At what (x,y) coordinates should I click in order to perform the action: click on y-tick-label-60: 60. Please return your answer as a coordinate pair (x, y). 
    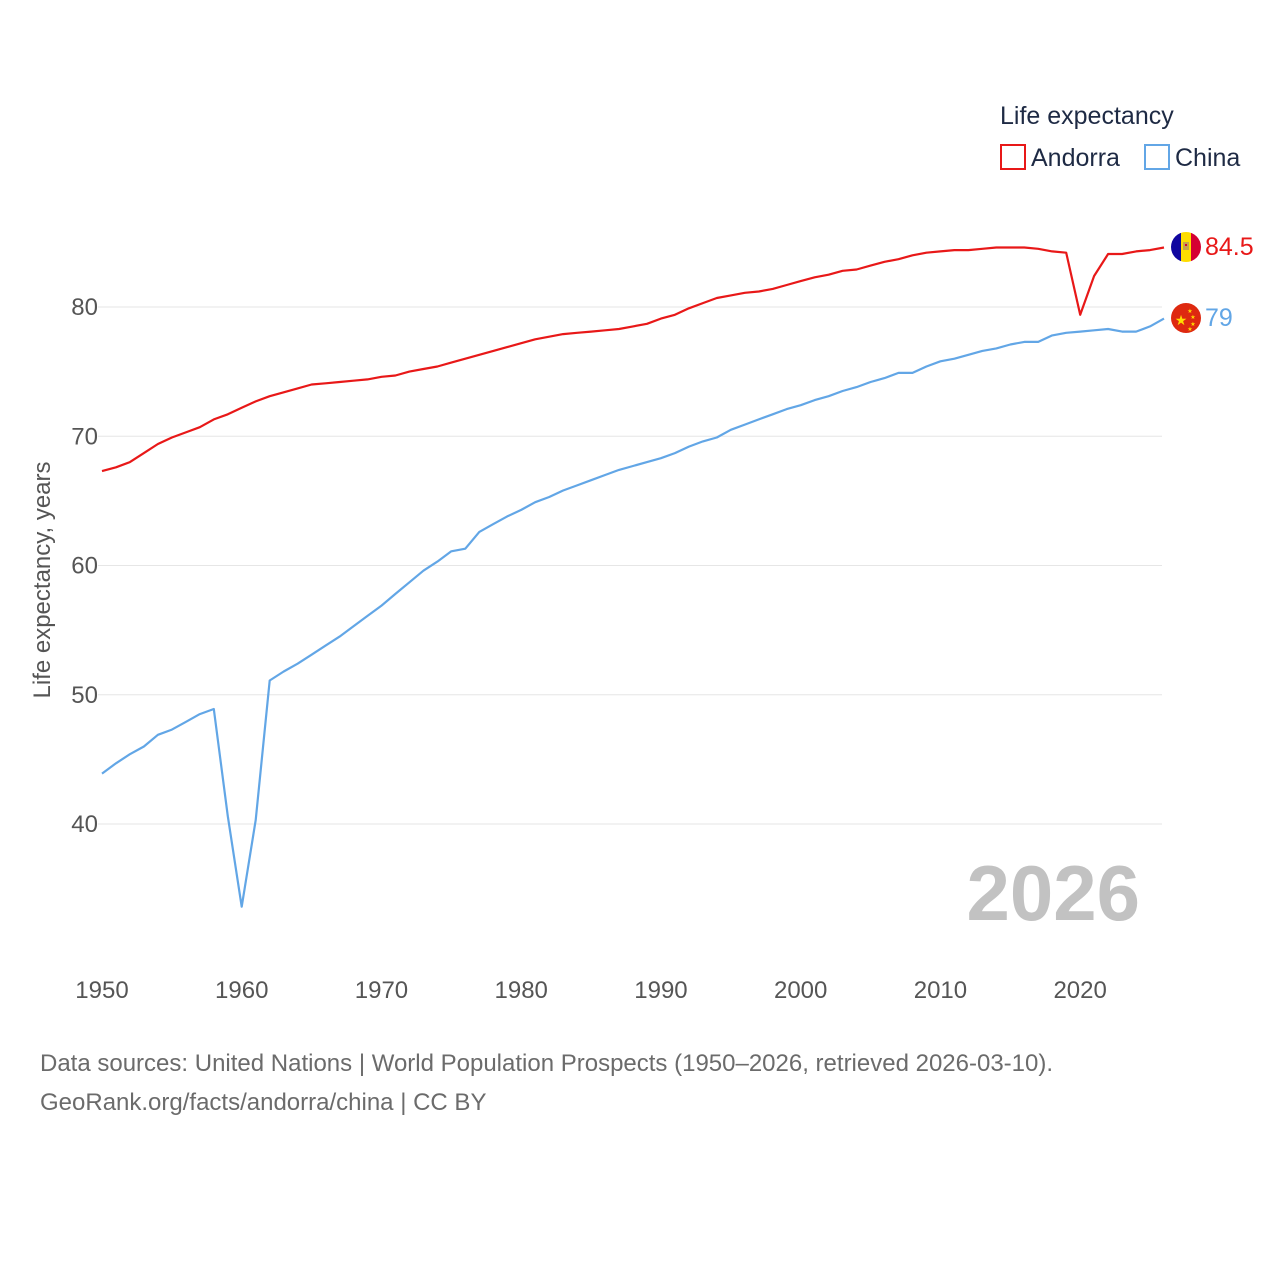
    Looking at the image, I should click on (84, 566).